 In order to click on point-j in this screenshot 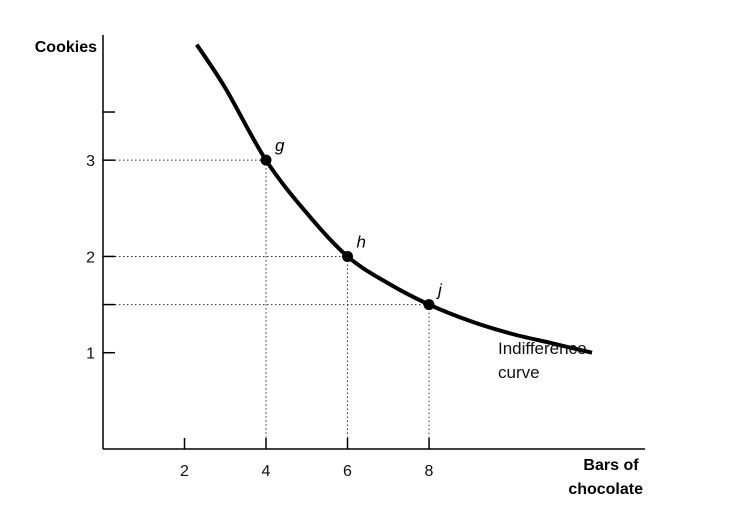, I will do `click(429, 305)`.